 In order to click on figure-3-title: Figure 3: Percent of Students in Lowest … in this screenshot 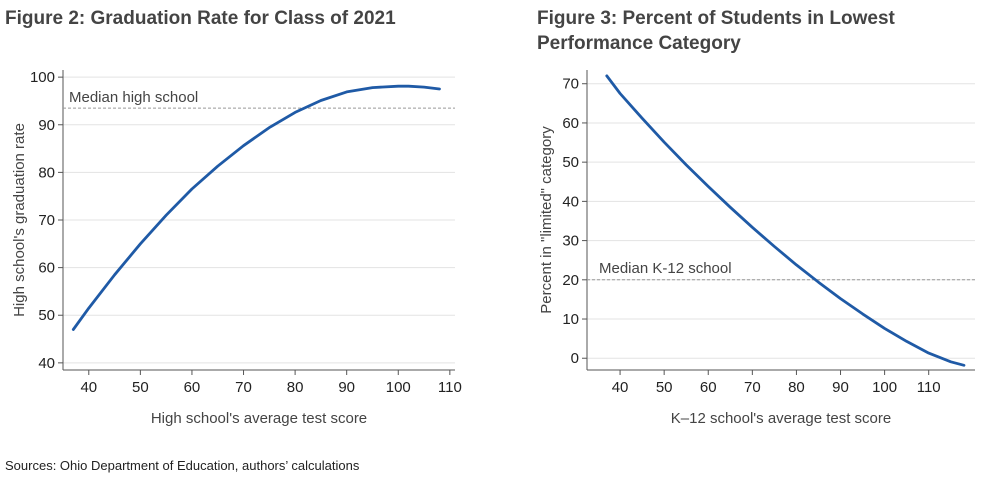, I will do `click(716, 31)`.